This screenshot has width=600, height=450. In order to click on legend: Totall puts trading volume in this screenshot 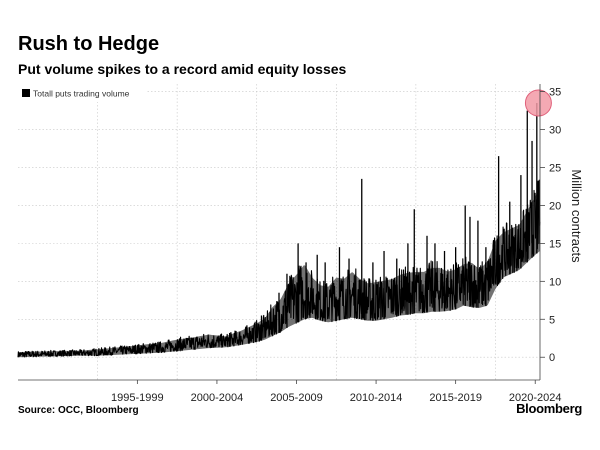, I will do `click(82, 93)`.